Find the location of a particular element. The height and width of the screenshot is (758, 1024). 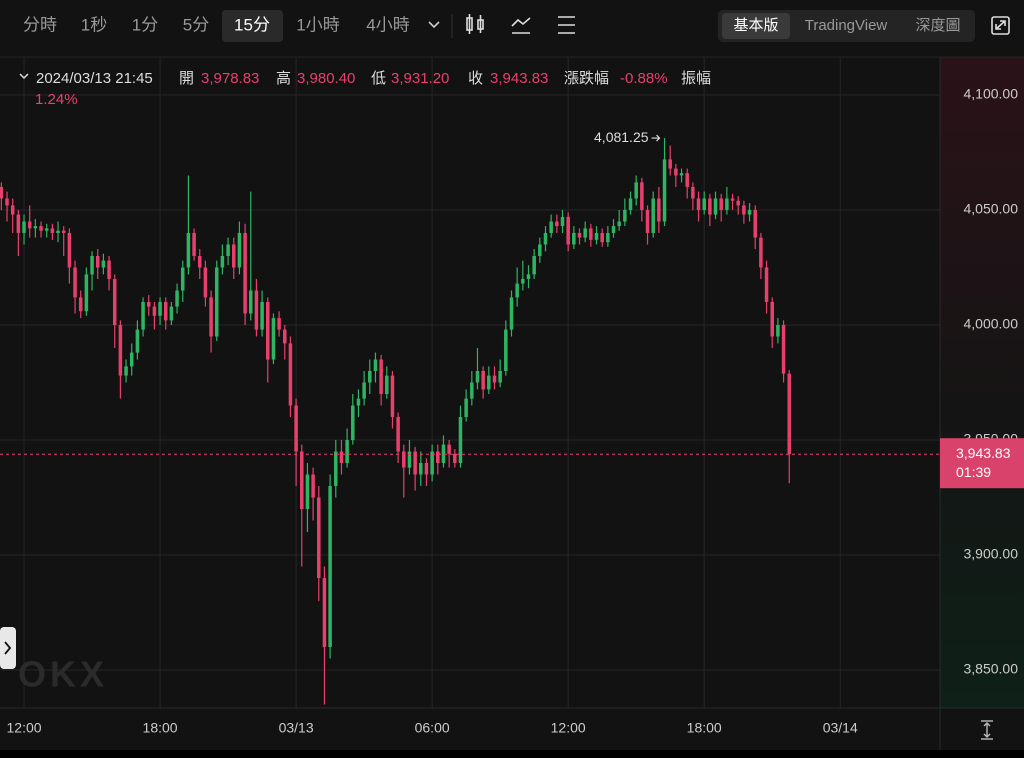

countdown: 01:39 is located at coordinates (973, 472).